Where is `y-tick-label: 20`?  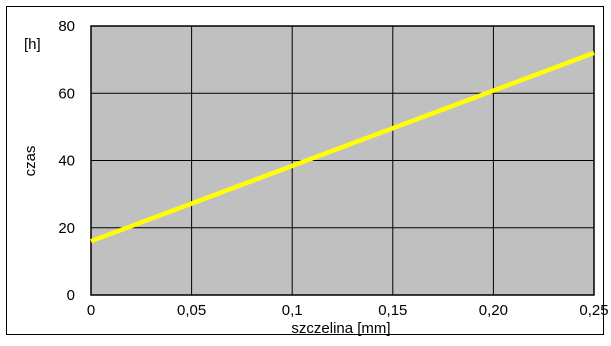
y-tick-label: 20 is located at coordinates (66, 228).